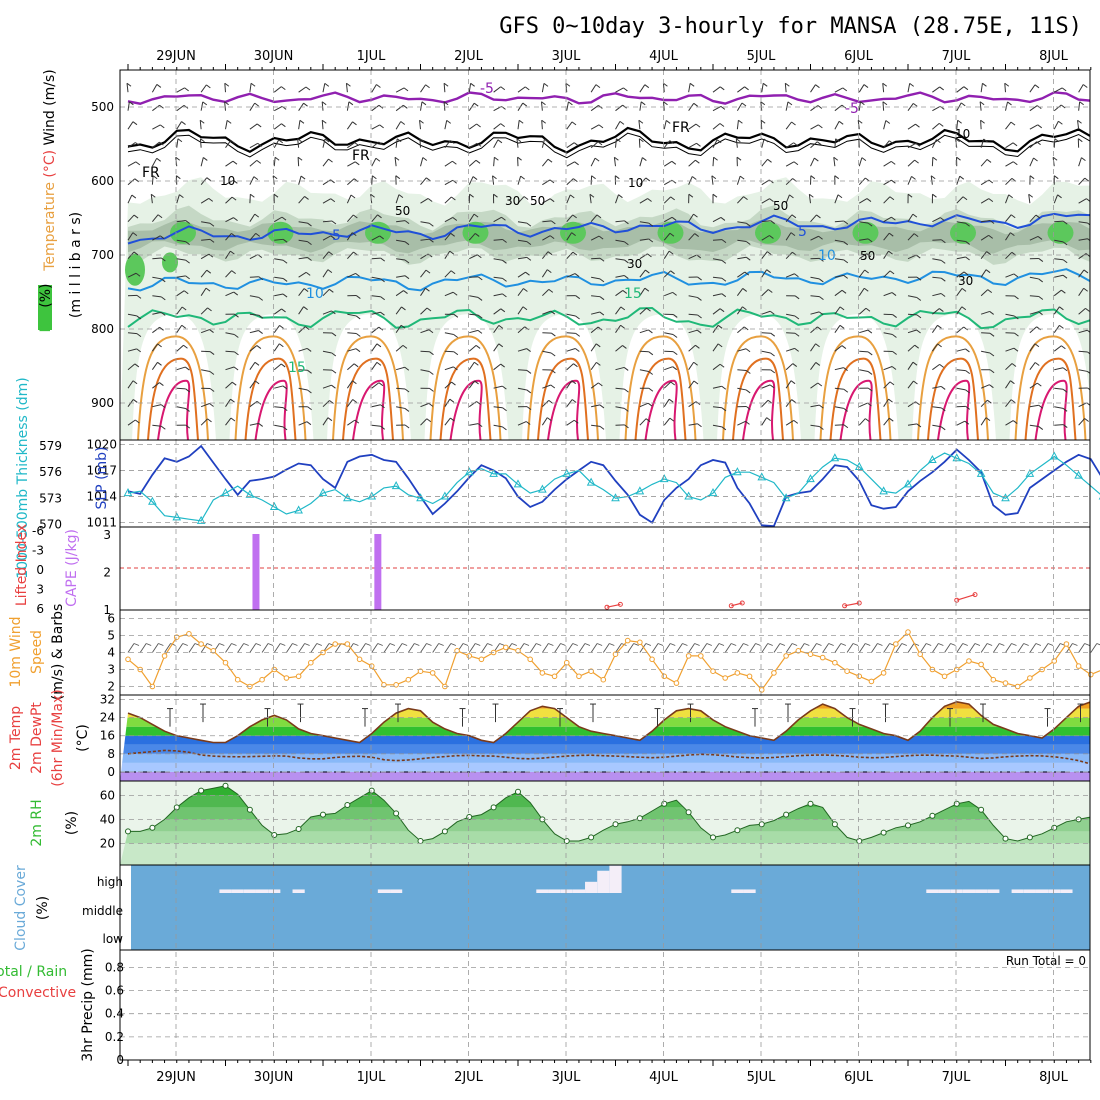  Describe the element at coordinates (37, 822) in the screenshot. I see `ylabel-rh2m: 2m RH` at that location.